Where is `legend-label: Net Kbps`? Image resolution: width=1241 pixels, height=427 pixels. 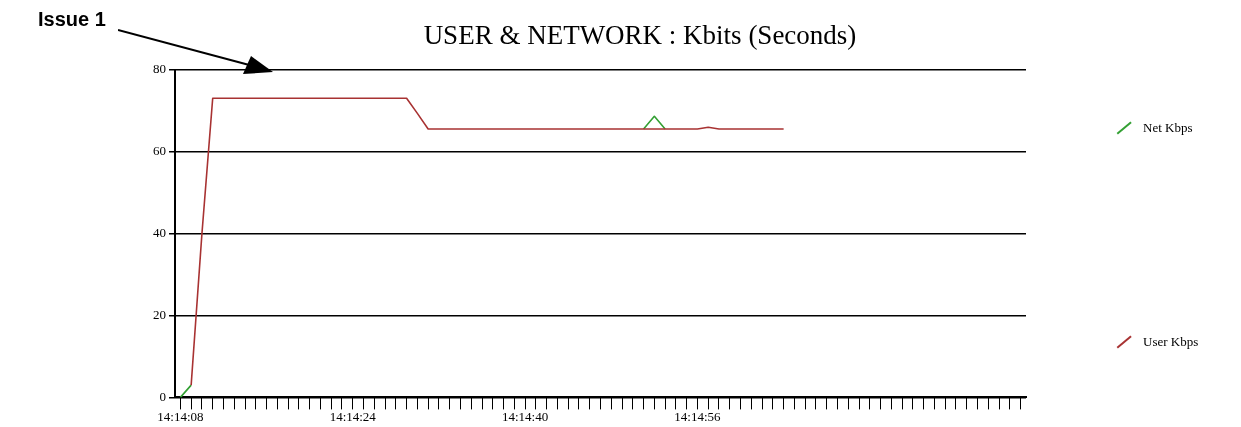 legend-label: Net Kbps is located at coordinates (1168, 128).